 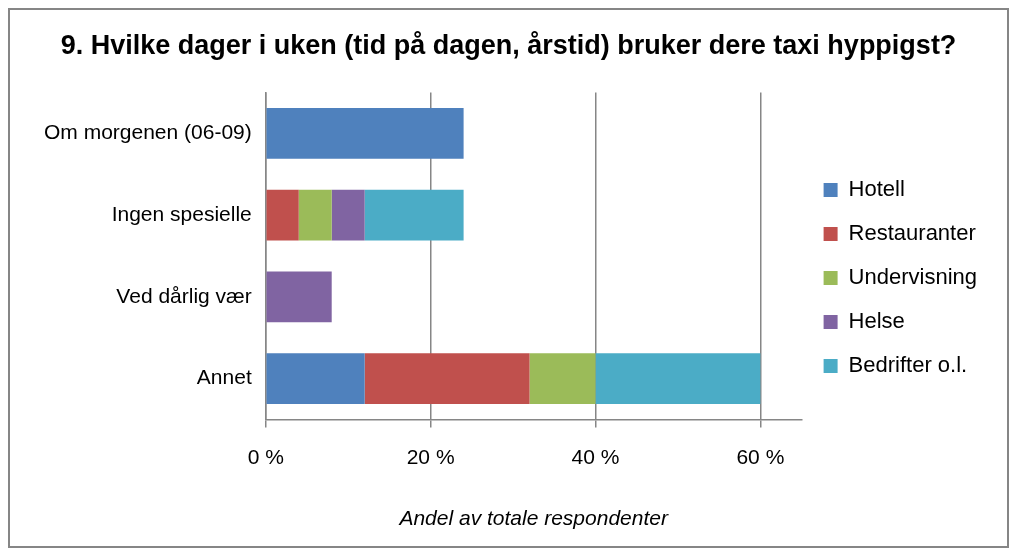 What do you see at coordinates (908, 365) in the screenshot?
I see `legend-label: Bedrifter o.l.` at bounding box center [908, 365].